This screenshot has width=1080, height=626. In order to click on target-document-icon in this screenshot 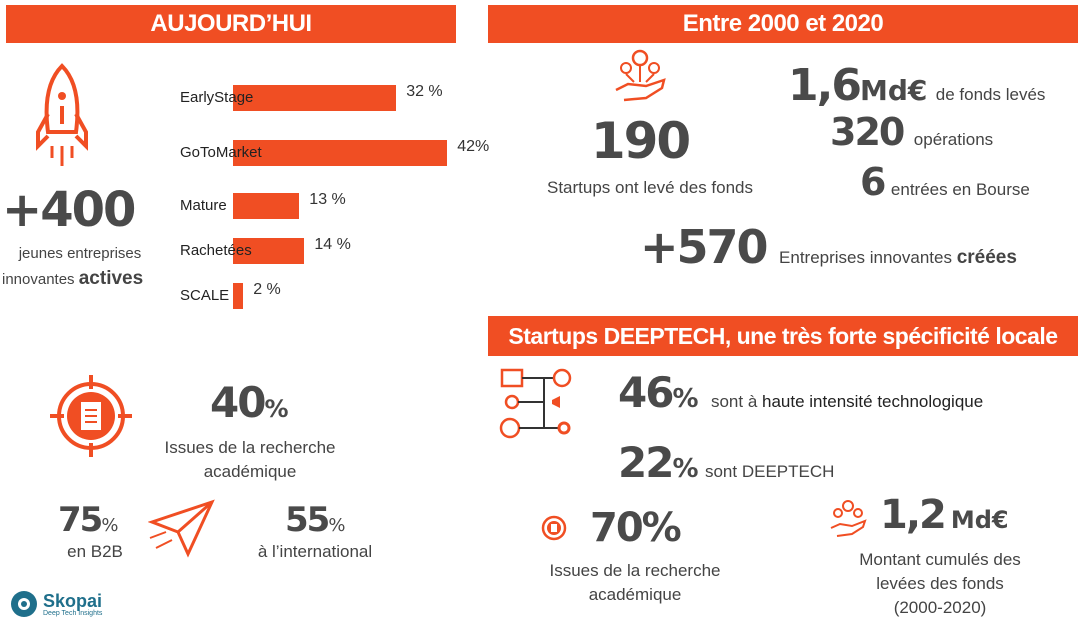, I will do `click(91, 416)`.